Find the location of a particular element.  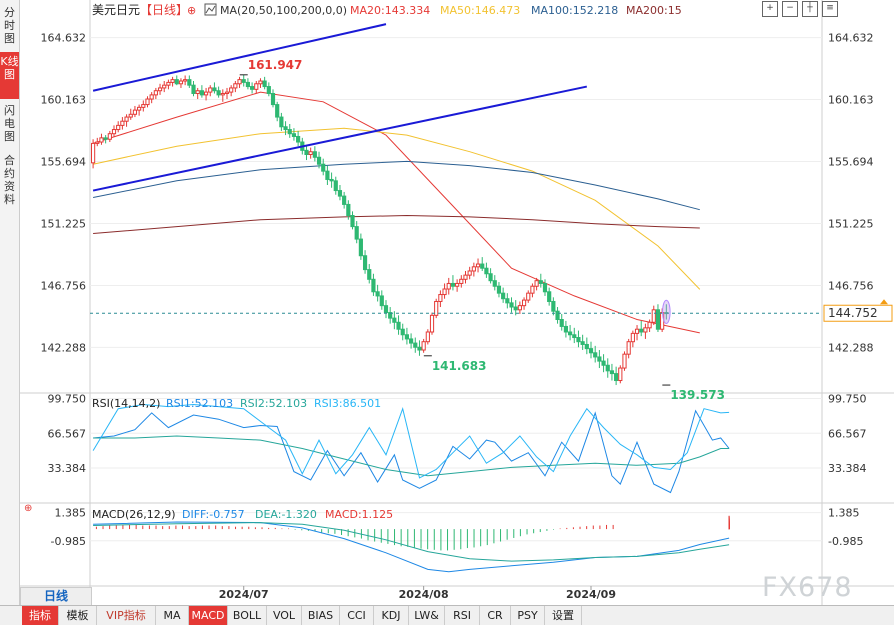

tab-settings: 设置 is located at coordinates (563, 615).